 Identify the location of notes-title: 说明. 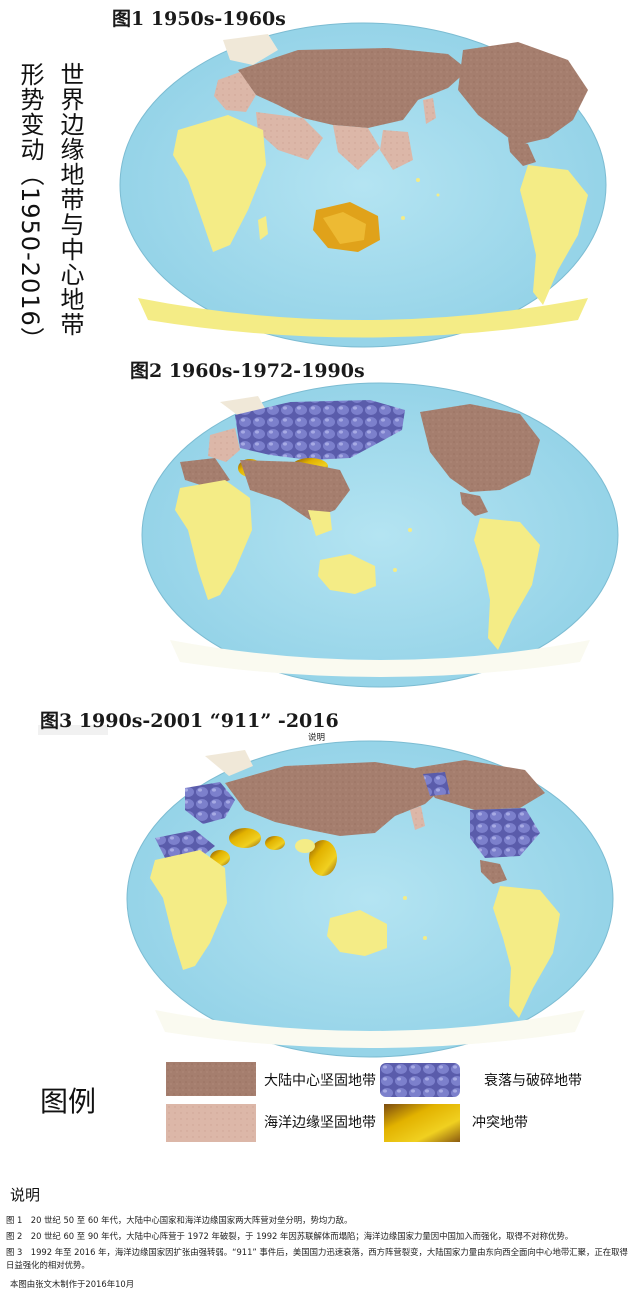
(25, 1195).